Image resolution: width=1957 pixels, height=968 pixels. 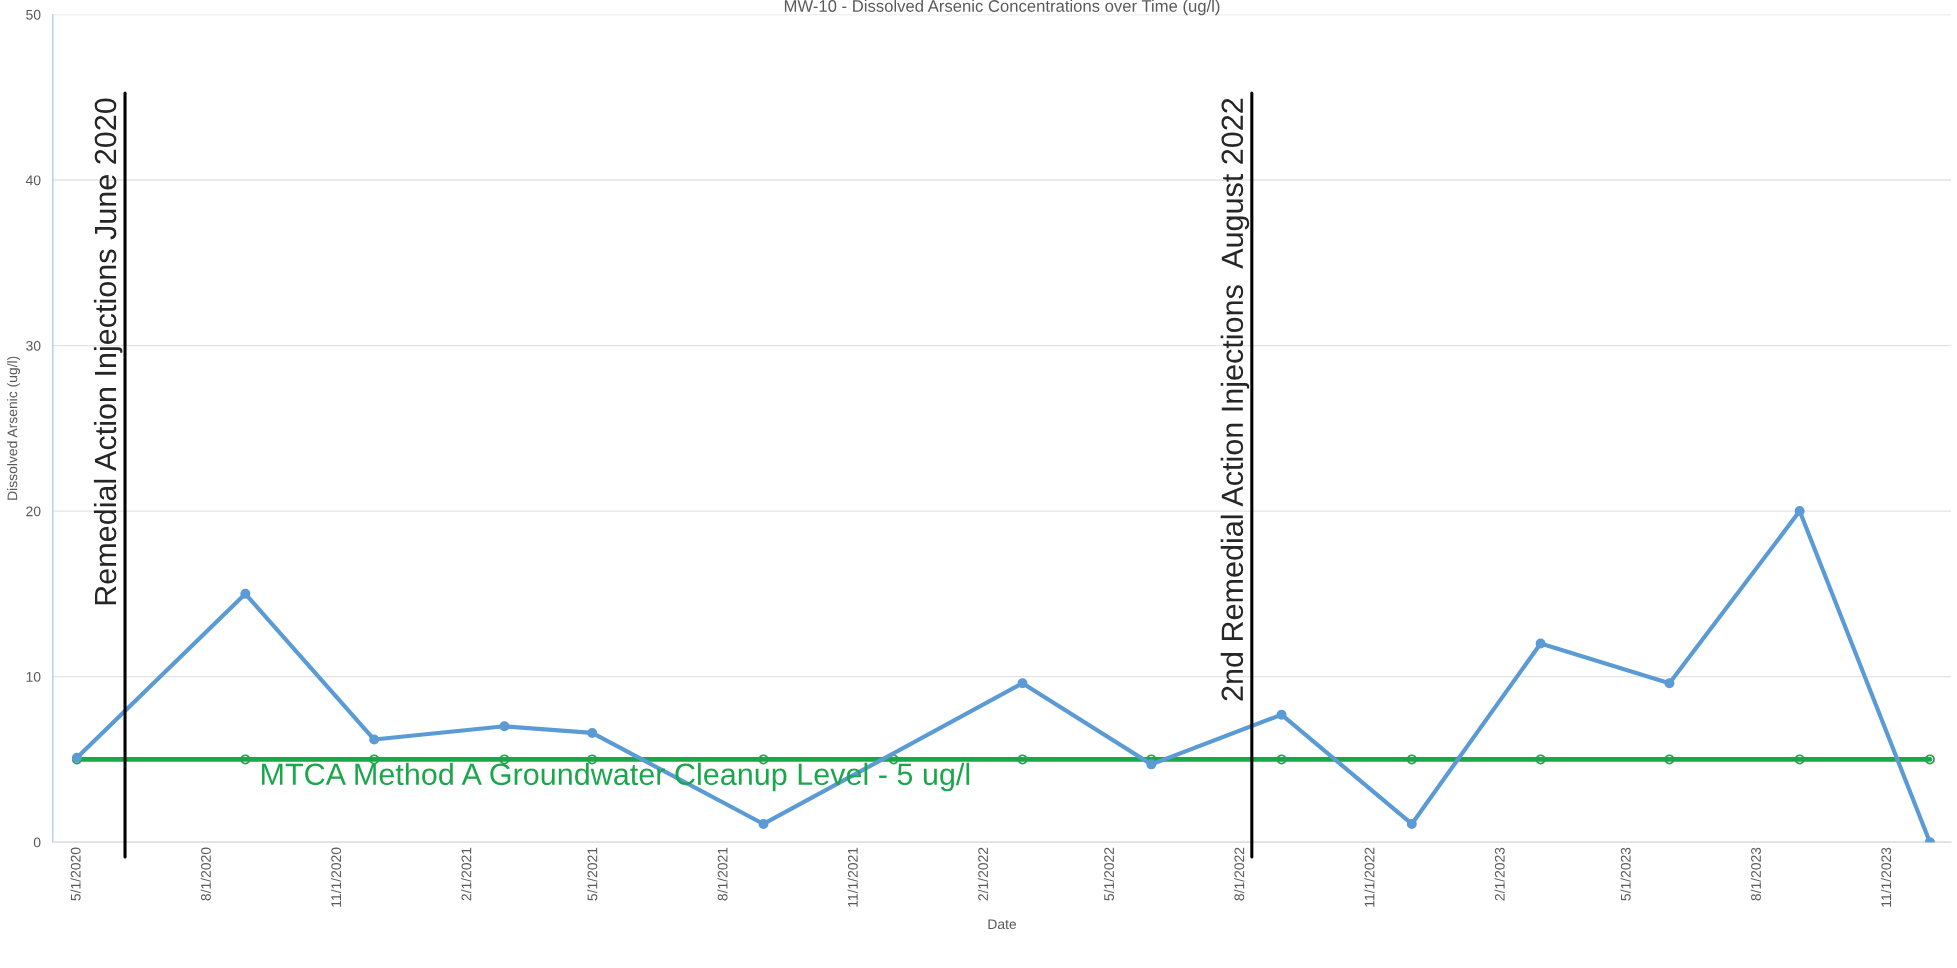 I want to click on ref-line-label: 2nd Remedial Action Injections August 2022, so click(x=1235, y=399).